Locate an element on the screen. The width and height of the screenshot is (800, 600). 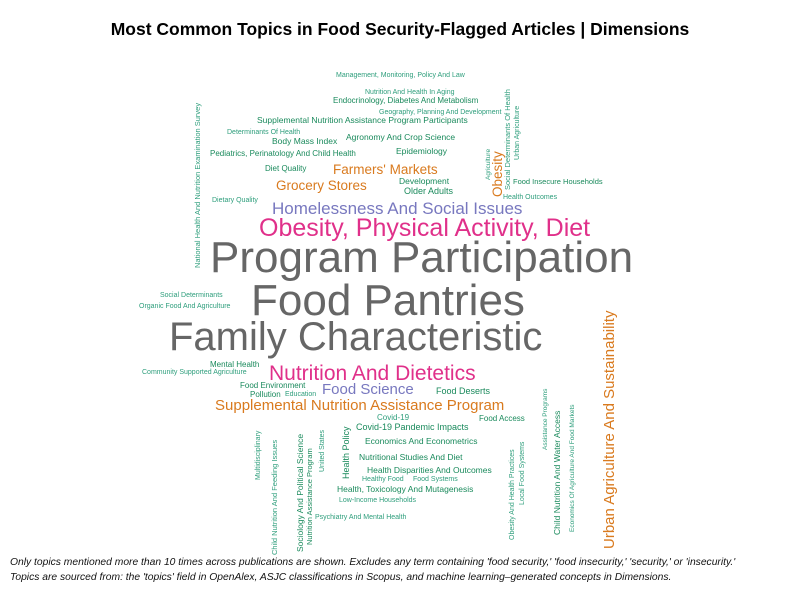
word-nutrition-assistance-program: Nutrition Assistance Program is located at coordinates (309, 496).